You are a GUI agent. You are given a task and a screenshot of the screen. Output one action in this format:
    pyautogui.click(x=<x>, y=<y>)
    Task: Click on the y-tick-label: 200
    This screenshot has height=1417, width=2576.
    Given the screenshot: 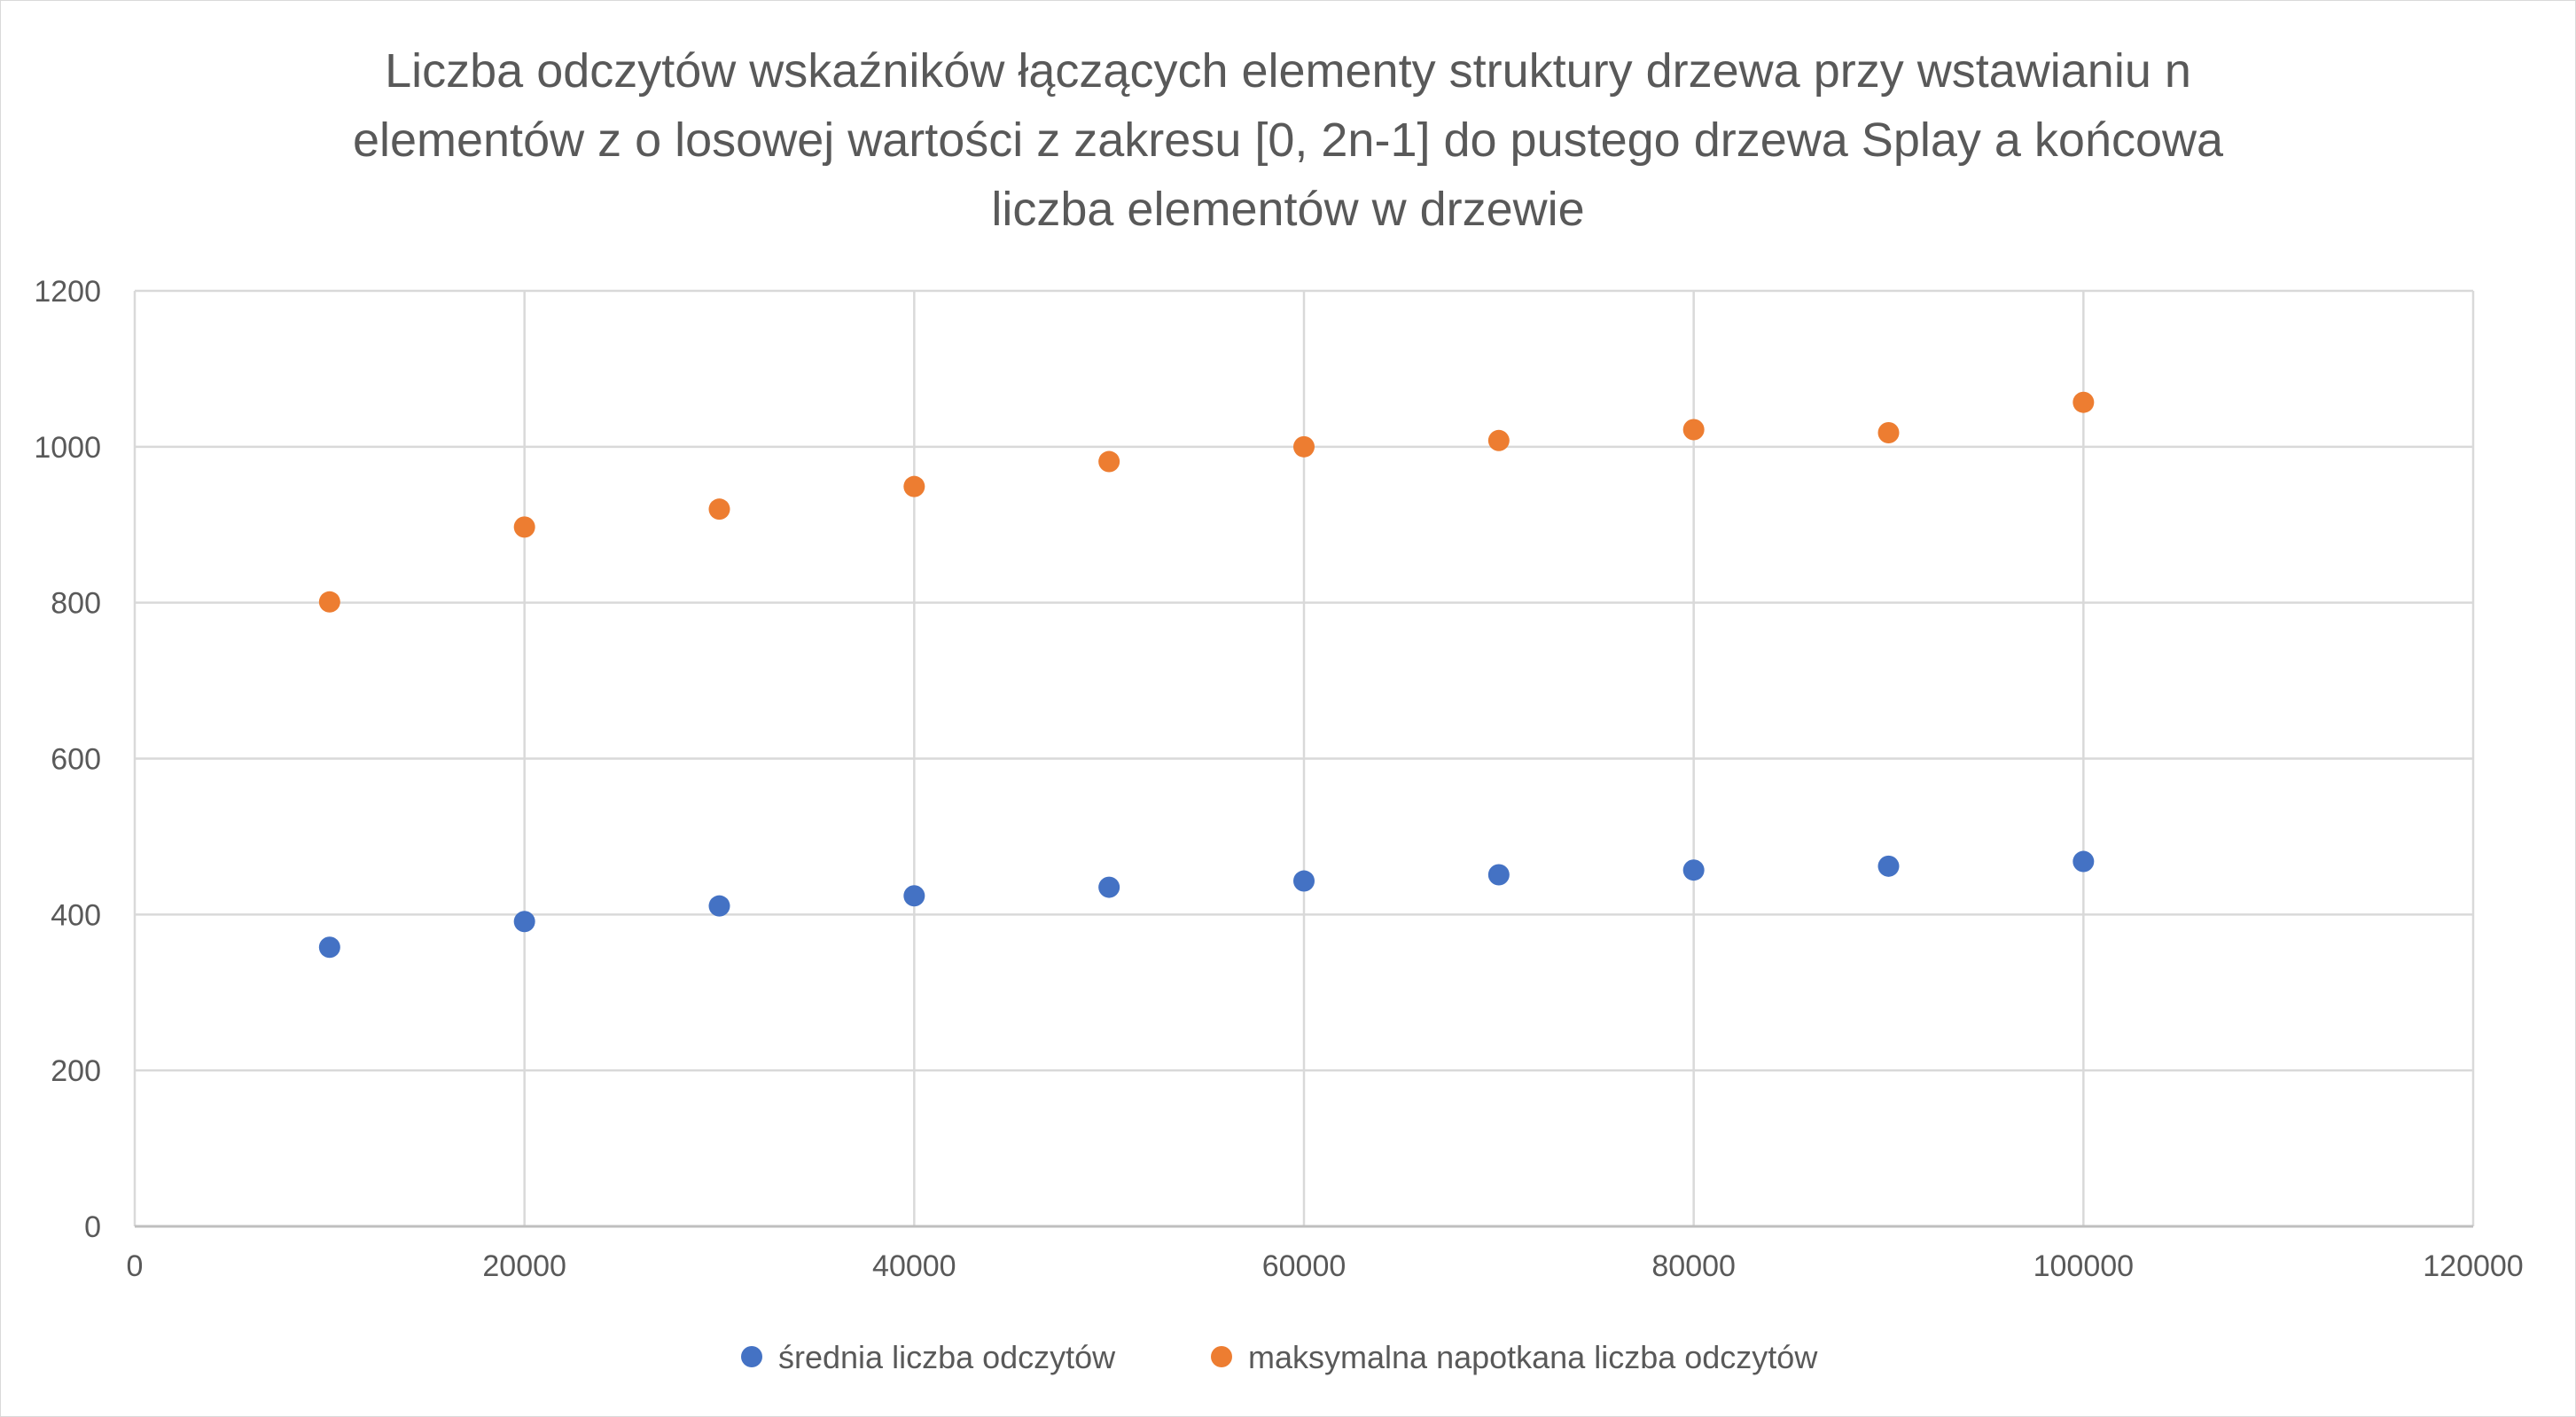 What is the action you would take?
    pyautogui.click(x=76, y=1071)
    